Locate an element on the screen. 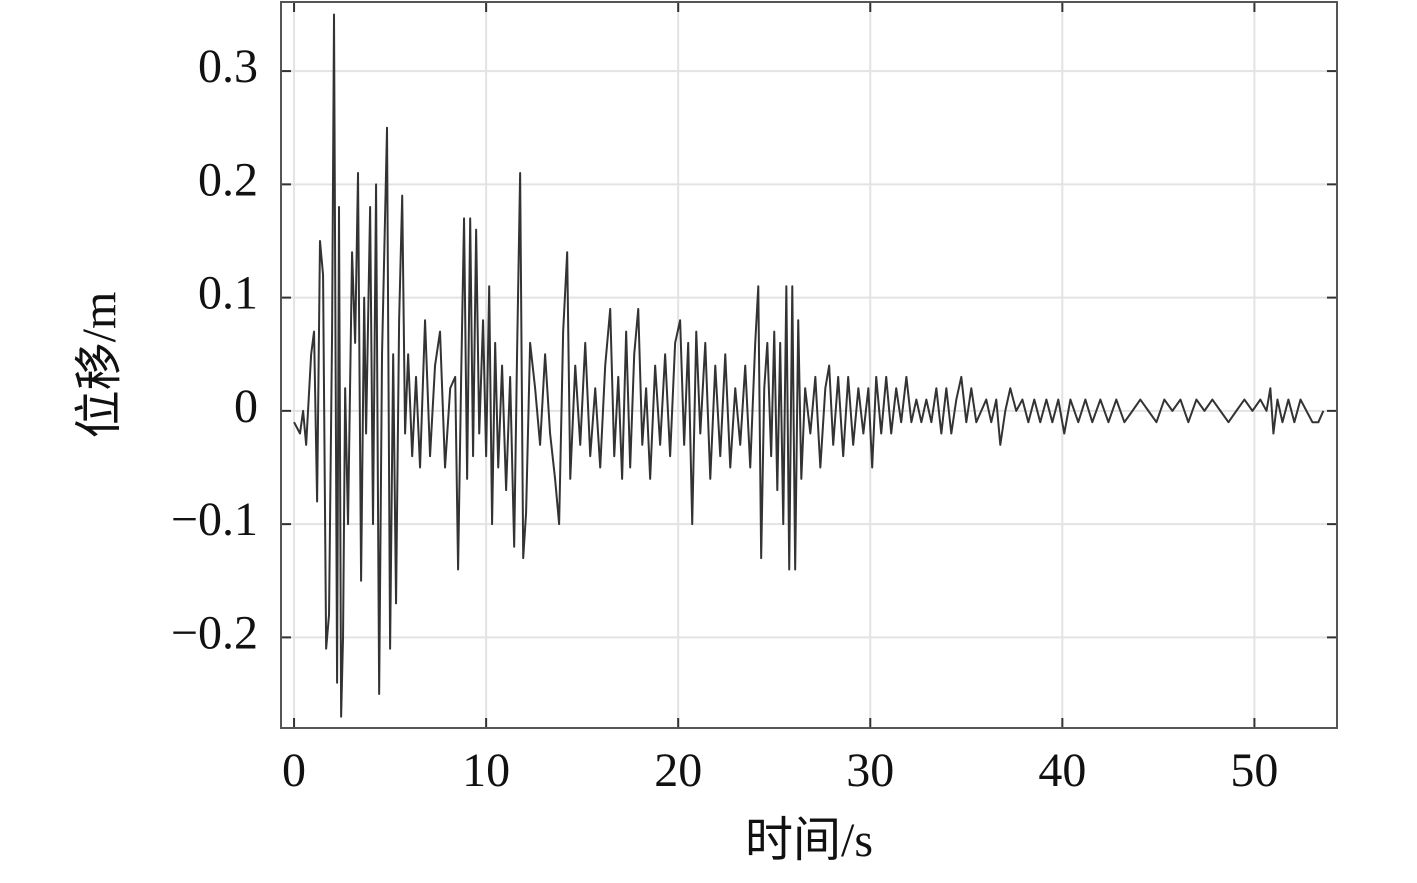  y-tick-label: −0.2 is located at coordinates (214, 632).